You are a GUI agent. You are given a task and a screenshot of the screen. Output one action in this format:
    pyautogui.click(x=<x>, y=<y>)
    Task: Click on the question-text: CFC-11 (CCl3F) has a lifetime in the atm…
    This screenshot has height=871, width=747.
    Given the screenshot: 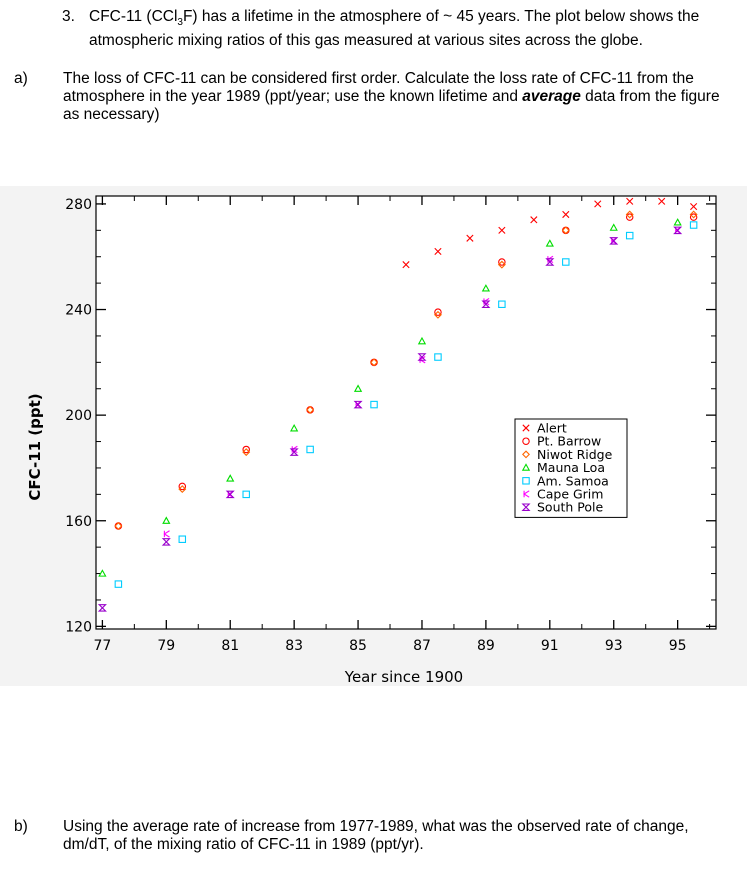 What is the action you would take?
    pyautogui.click(x=394, y=29)
    